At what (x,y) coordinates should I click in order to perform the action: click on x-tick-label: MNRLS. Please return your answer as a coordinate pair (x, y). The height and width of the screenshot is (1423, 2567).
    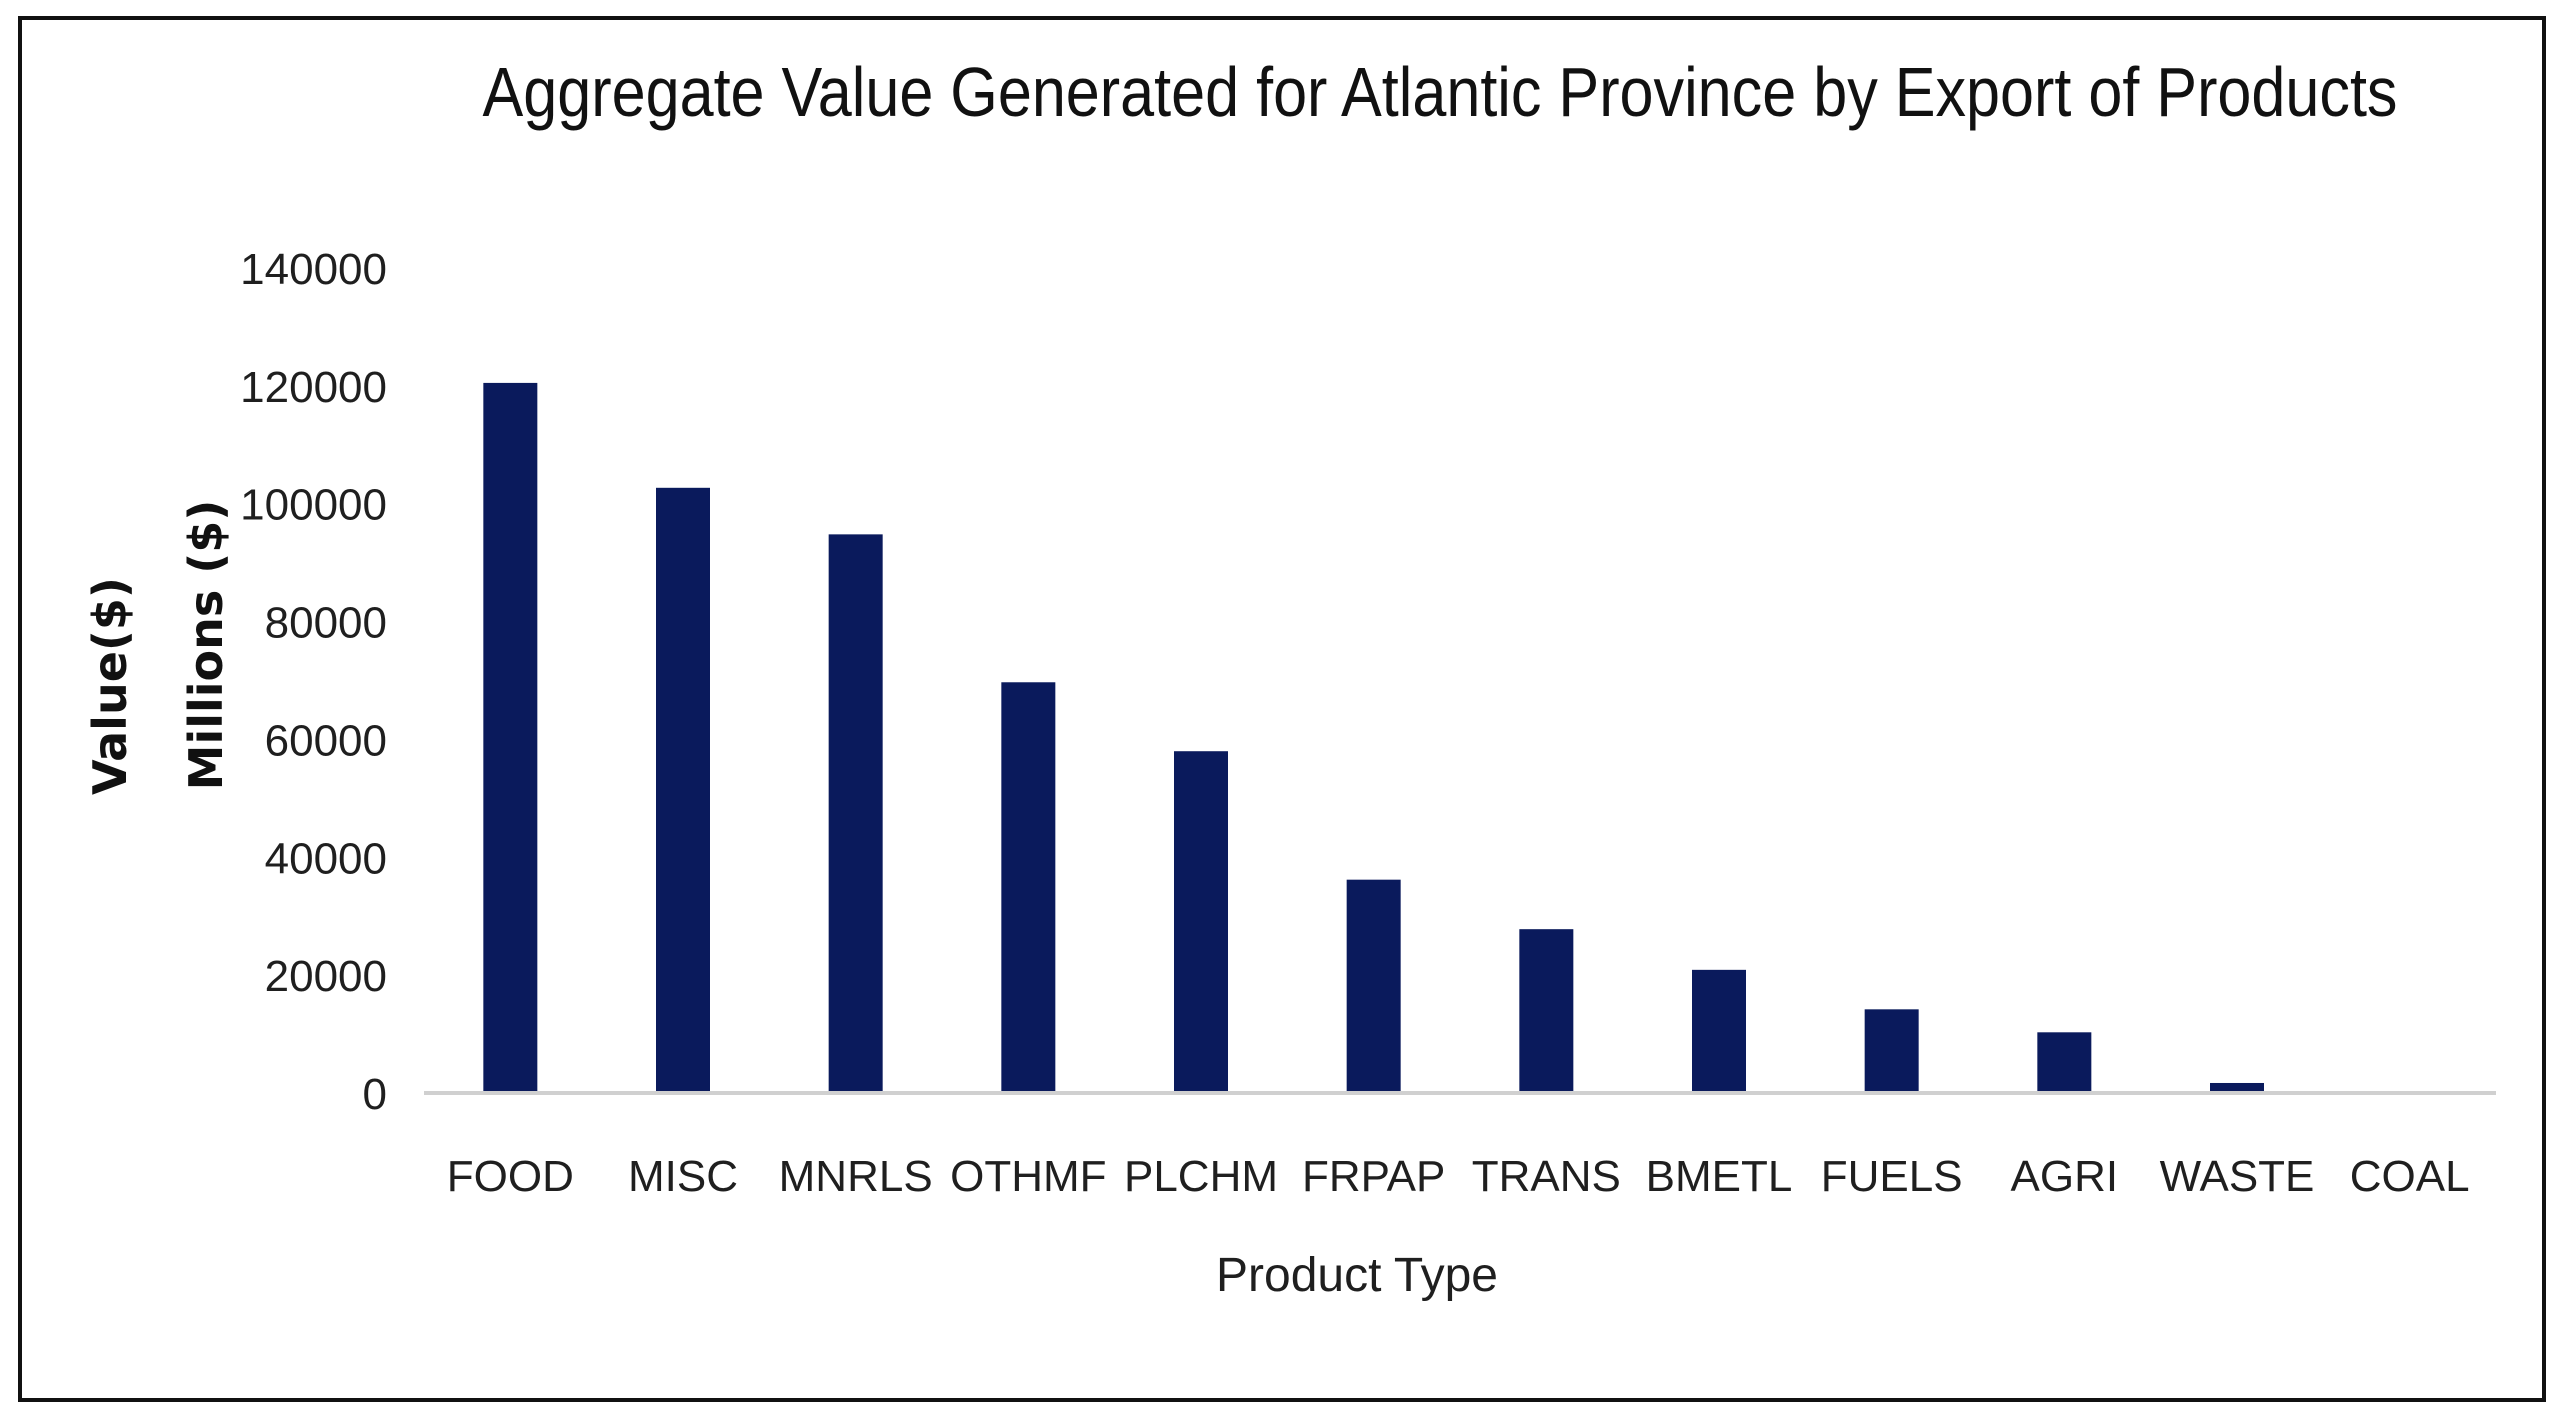
    Looking at the image, I should click on (856, 1176).